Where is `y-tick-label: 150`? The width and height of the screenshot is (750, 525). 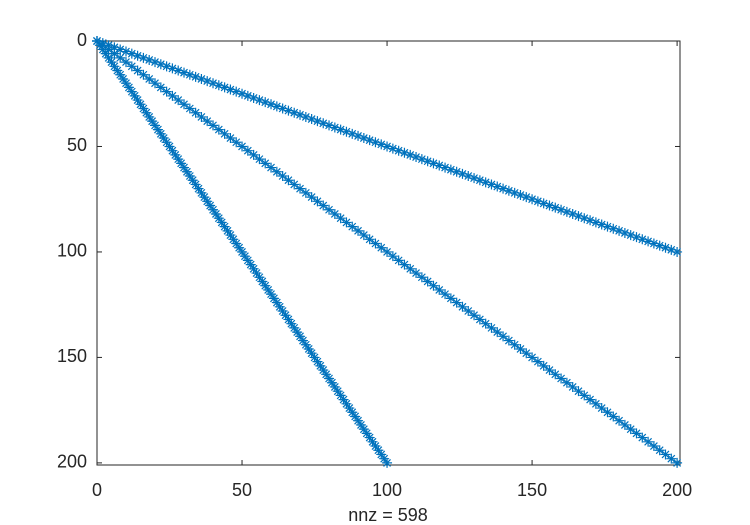 y-tick-label: 150 is located at coordinates (72, 356).